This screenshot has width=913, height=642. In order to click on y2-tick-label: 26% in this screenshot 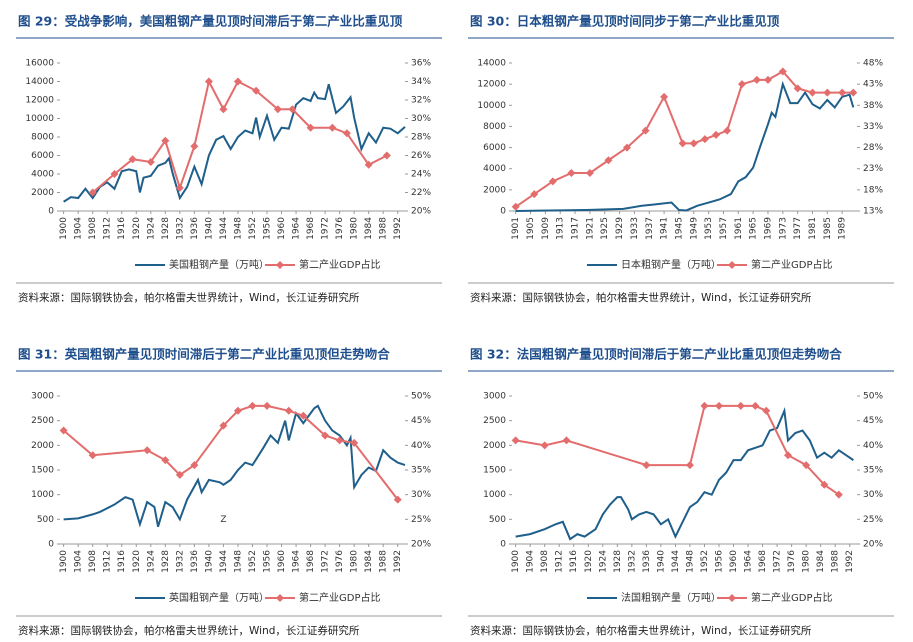, I will do `click(421, 156)`.